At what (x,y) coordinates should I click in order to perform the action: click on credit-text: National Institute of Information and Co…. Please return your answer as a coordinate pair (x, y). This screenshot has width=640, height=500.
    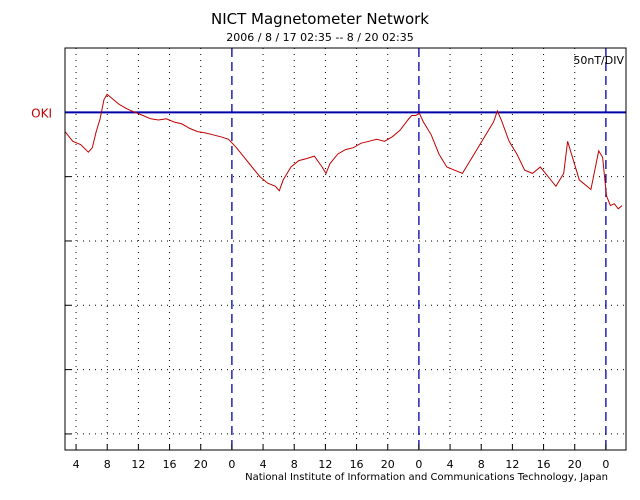
    Looking at the image, I should click on (426, 477).